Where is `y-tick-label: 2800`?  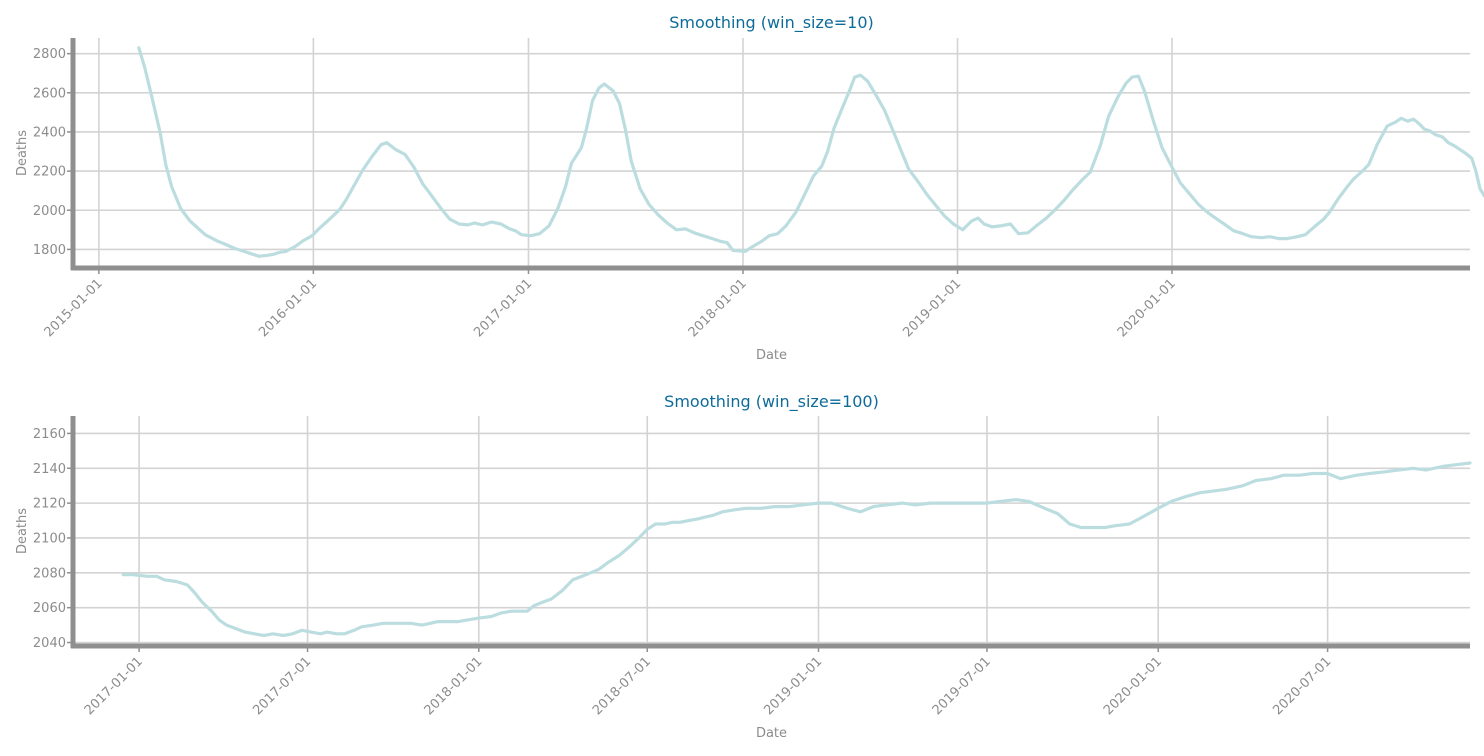 y-tick-label: 2800 is located at coordinates (49, 54).